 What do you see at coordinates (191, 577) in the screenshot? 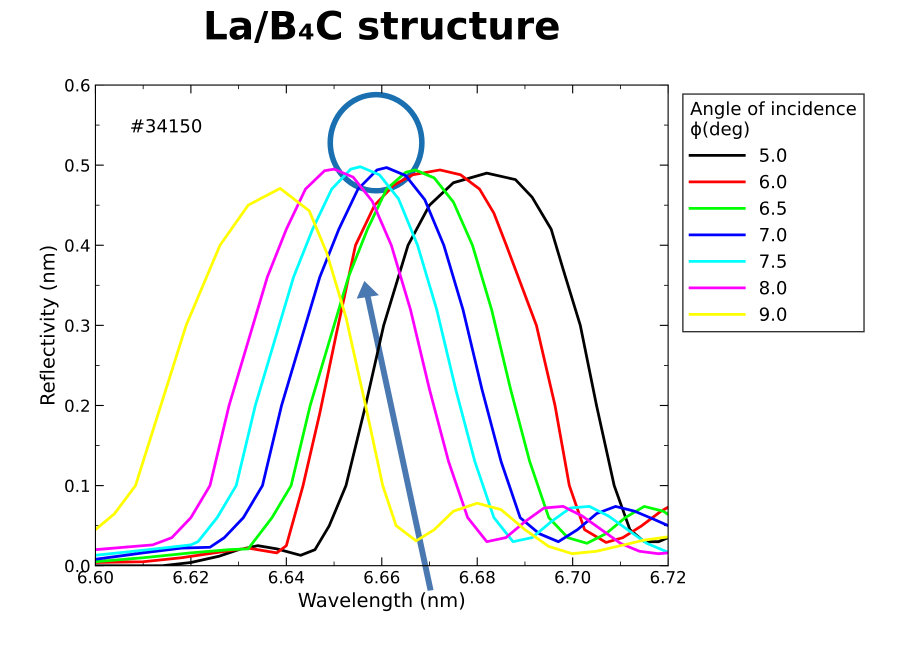
I see `x-tick-label: 6.62` at bounding box center [191, 577].